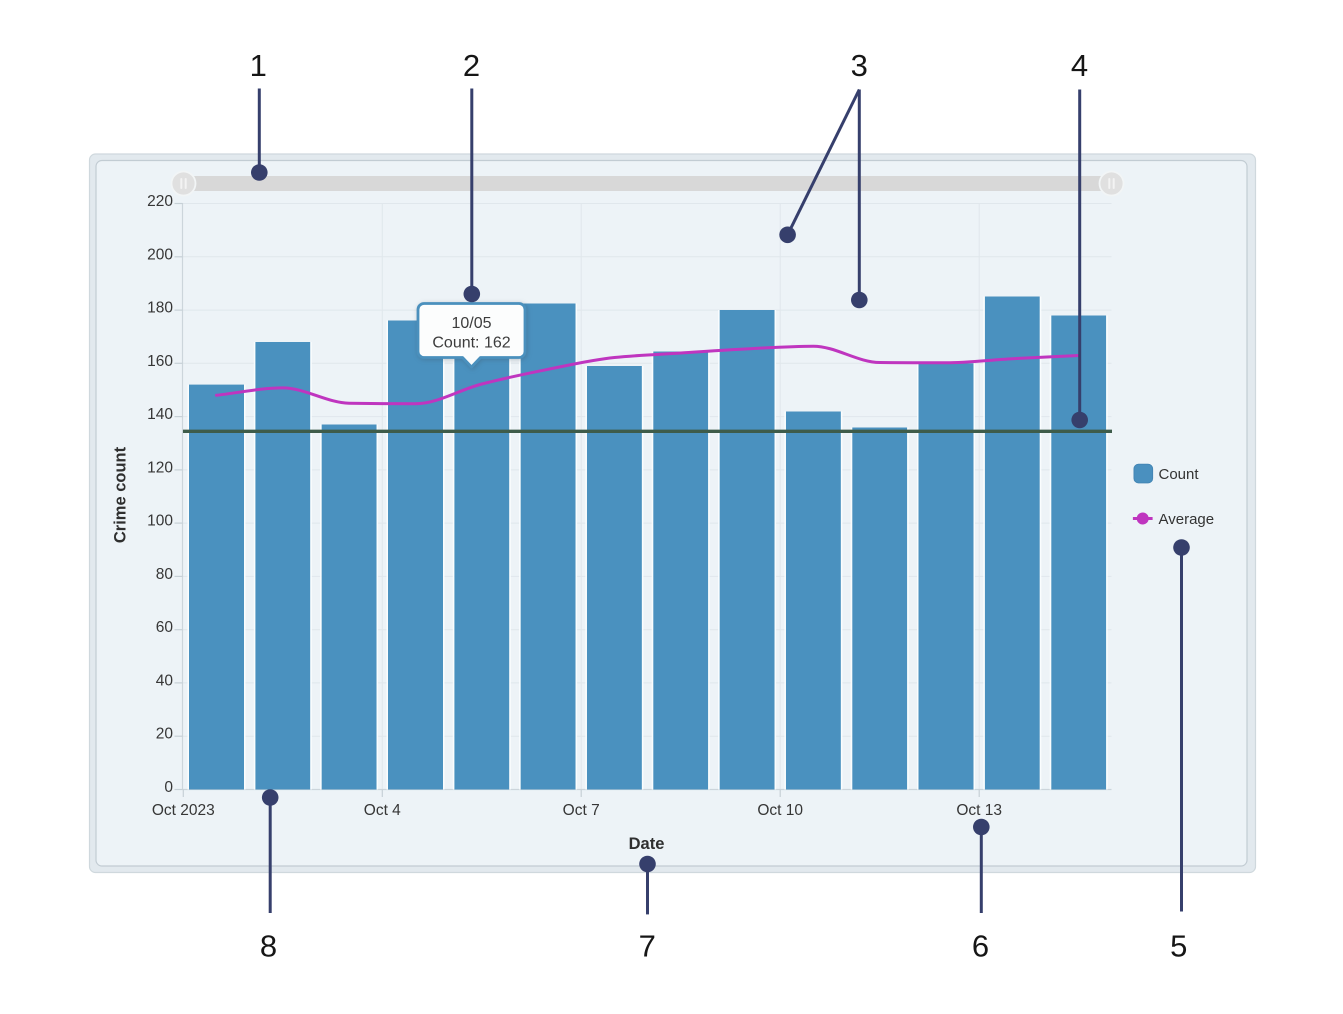 This screenshot has width=1343, height=1014. Describe the element at coordinates (160, 414) in the screenshot. I see `svg-text: 140` at that location.